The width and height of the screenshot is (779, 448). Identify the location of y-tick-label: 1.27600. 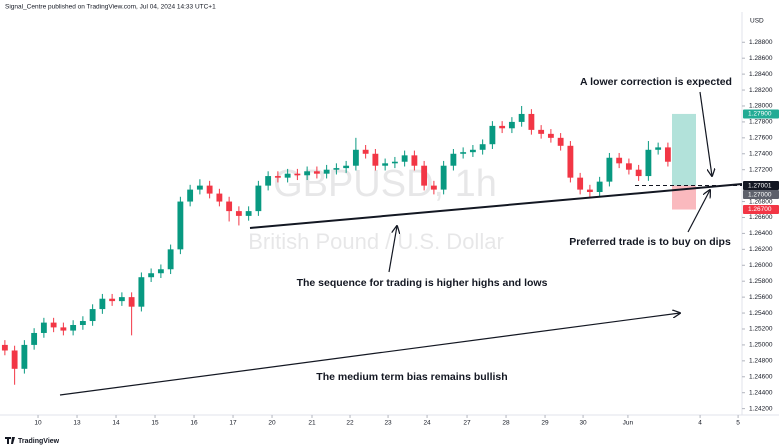
(761, 138).